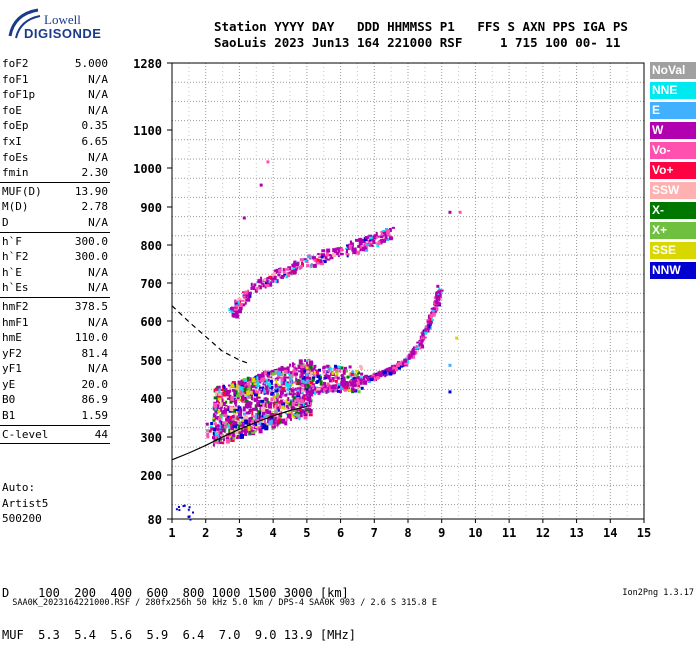  What do you see at coordinates (658, 593) in the screenshot?
I see `footer-version: Ion2Png 1.3.17` at bounding box center [658, 593].